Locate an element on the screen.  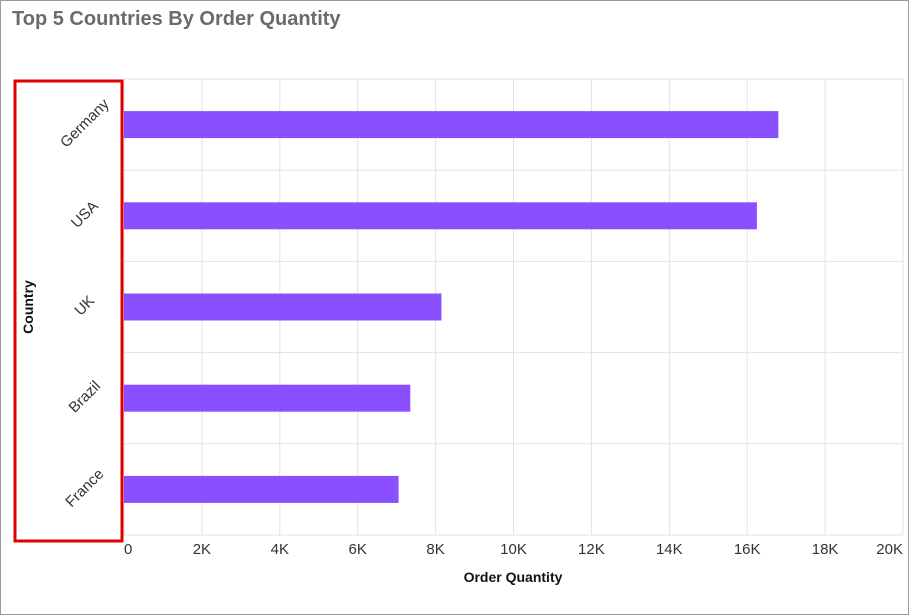
y-tick-label: Brazil is located at coordinates (85, 397).